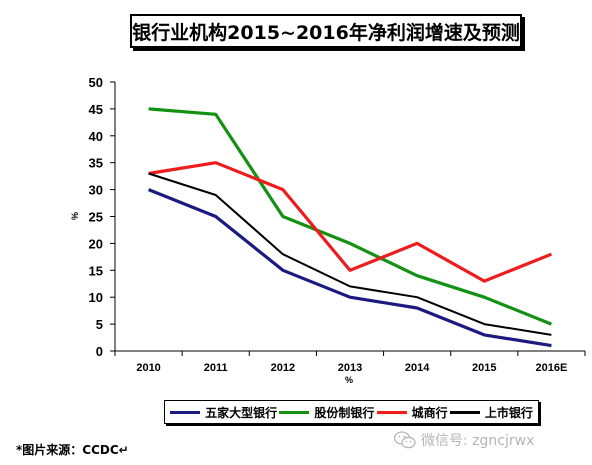 This screenshot has width=592, height=465. What do you see at coordinates (99, 324) in the screenshot?
I see `y-tick-label: 5` at bounding box center [99, 324].